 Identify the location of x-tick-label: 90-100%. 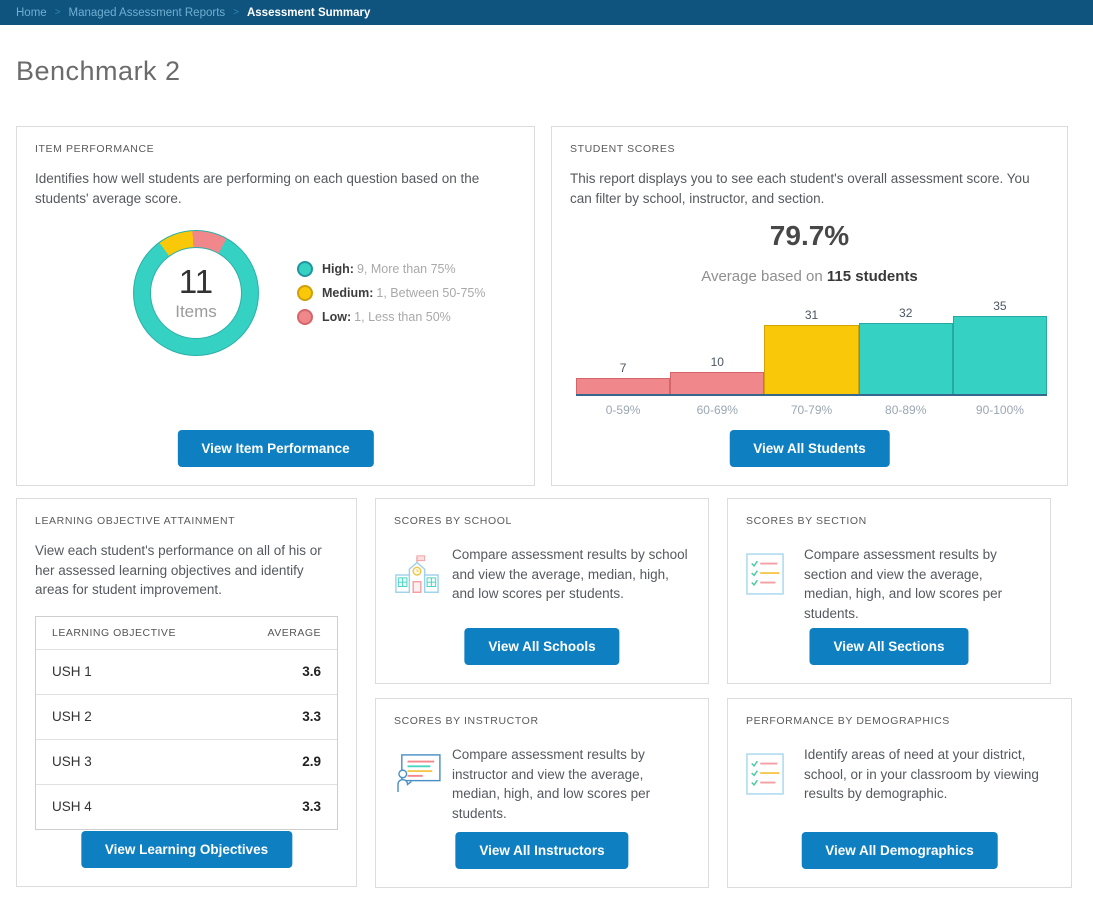
(999, 410).